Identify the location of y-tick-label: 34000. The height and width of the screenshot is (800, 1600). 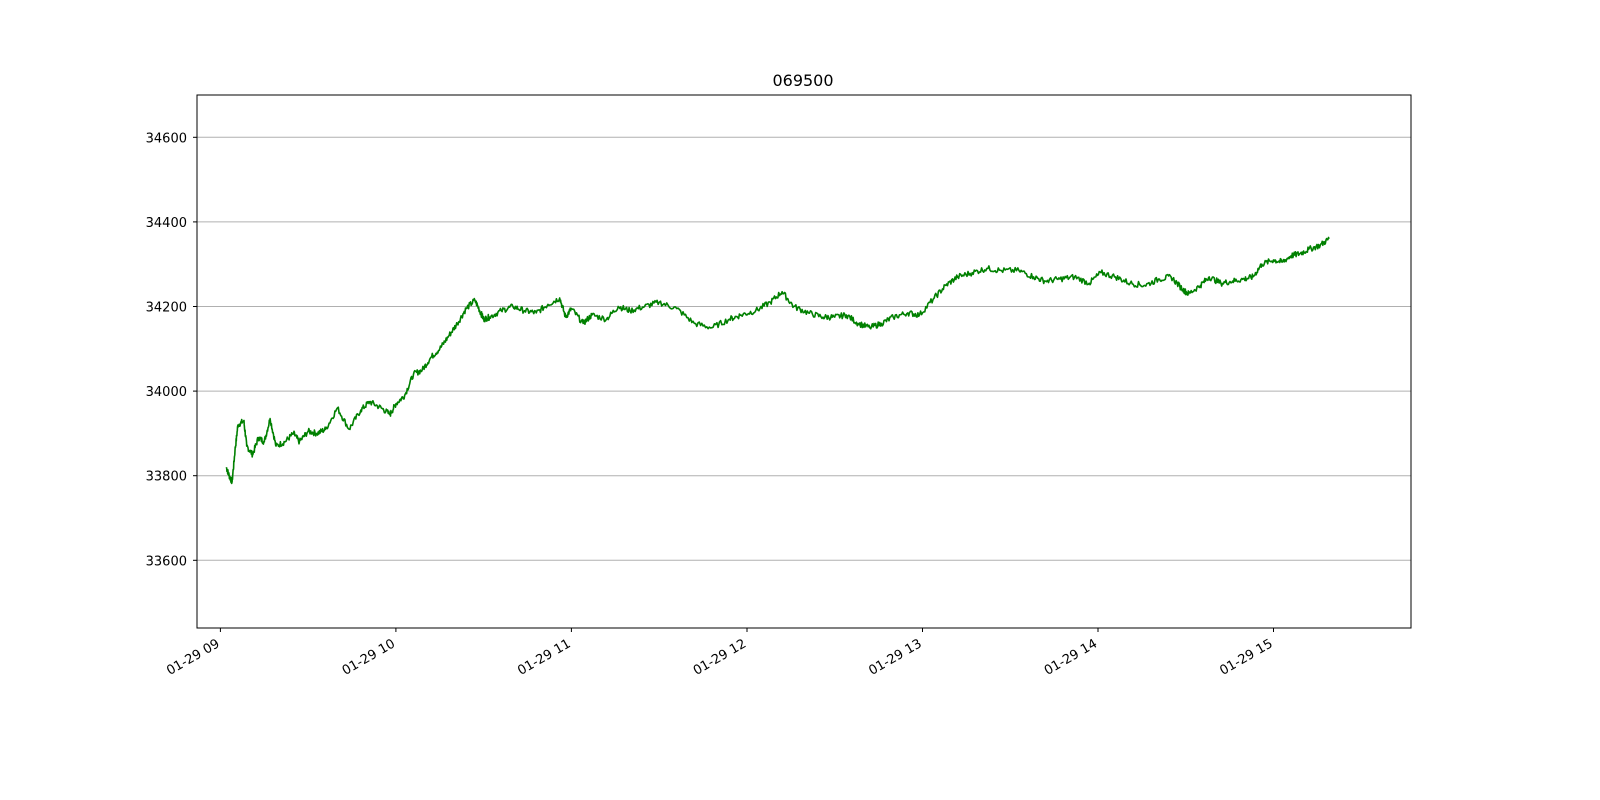
(166, 392).